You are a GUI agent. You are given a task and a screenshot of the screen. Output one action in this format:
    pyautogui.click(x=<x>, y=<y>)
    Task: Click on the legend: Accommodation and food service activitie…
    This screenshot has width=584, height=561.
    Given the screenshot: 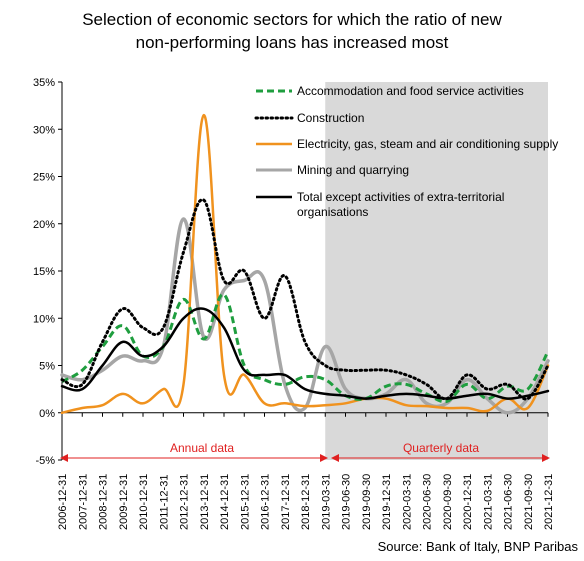 What is the action you would take?
    pyautogui.click(x=406, y=151)
    